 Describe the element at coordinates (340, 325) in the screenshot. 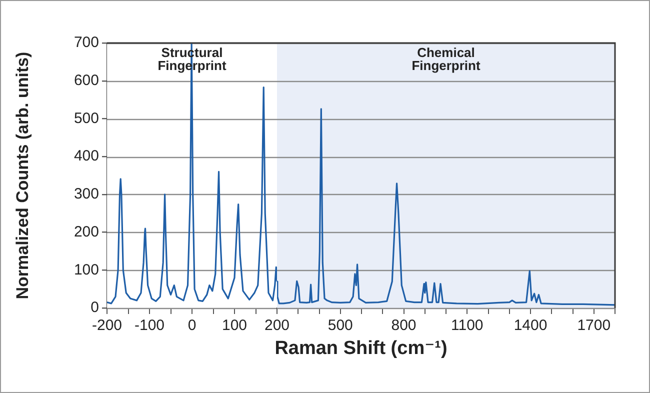

I see `x-tick-label: 500` at that location.